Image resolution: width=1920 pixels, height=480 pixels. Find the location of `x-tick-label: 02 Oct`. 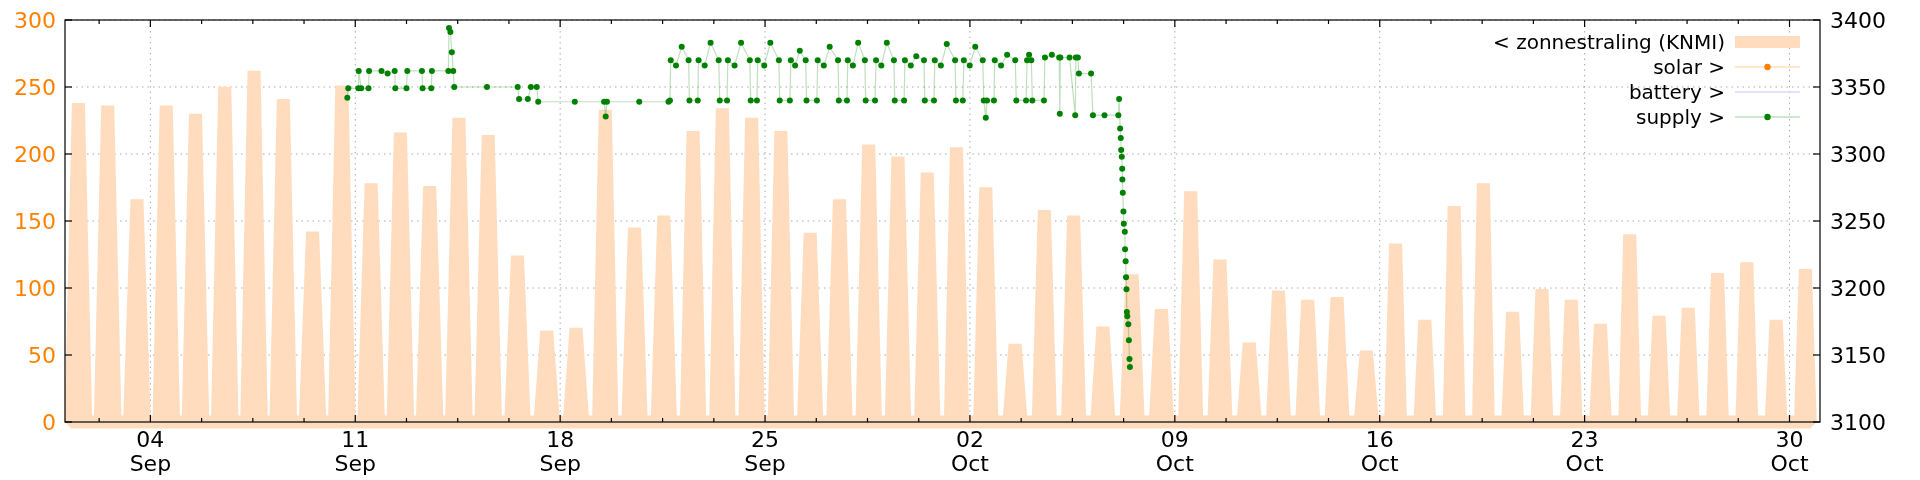

x-tick-label: 02 Oct is located at coordinates (970, 451).